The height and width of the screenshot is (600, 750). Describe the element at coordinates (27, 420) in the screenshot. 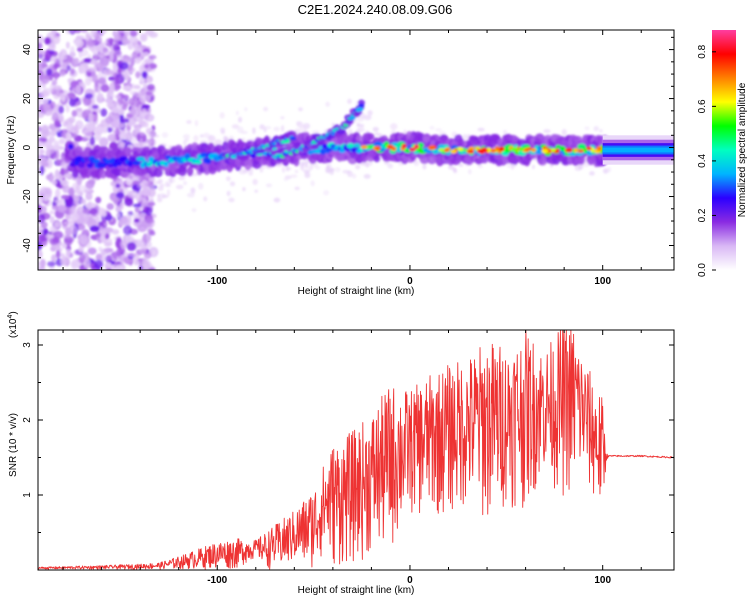

I see `y-tick-label: 2` at that location.